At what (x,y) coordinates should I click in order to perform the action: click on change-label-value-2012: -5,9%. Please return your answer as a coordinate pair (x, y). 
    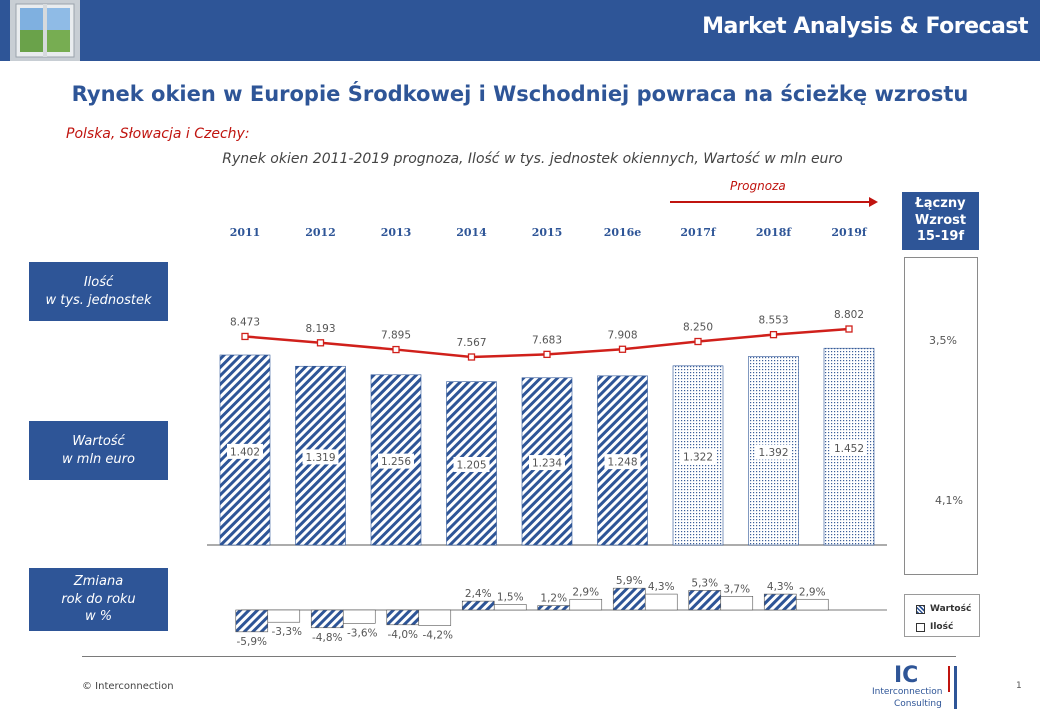
    Looking at the image, I should click on (252, 642).